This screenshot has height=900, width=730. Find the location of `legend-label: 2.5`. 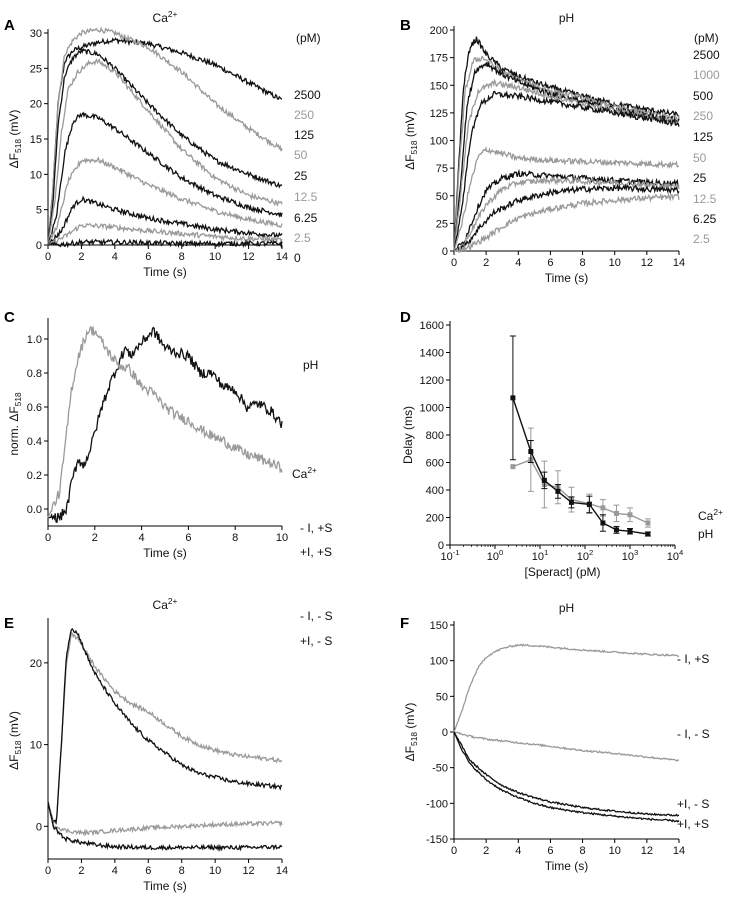

legend-label: 2.5 is located at coordinates (302, 238).